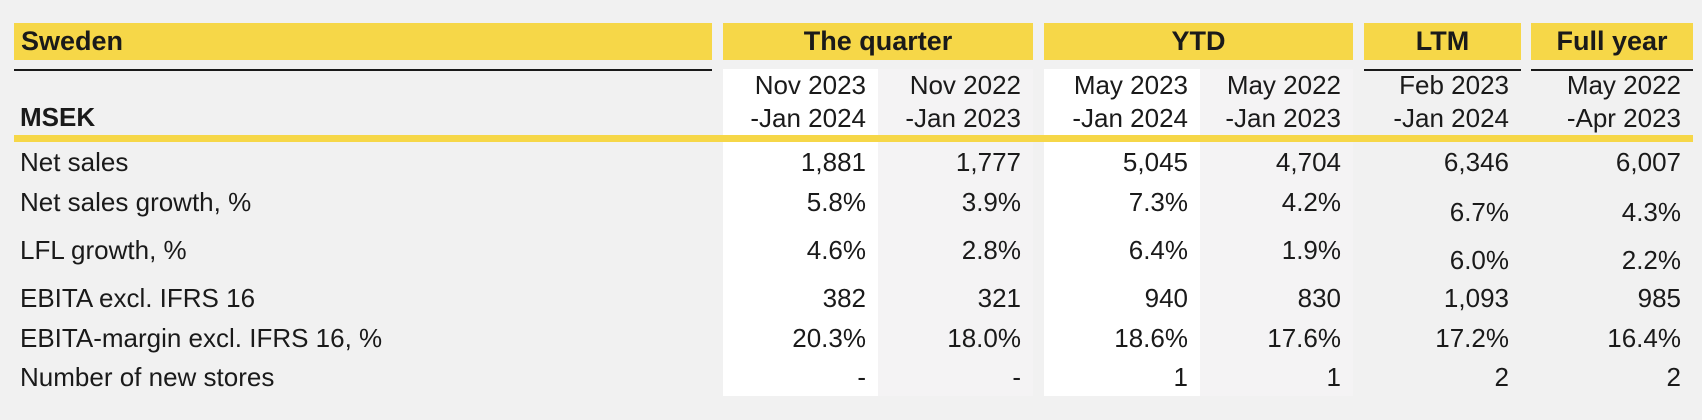  Describe the element at coordinates (1319, 297) in the screenshot. I see `value-cell: 830` at that location.